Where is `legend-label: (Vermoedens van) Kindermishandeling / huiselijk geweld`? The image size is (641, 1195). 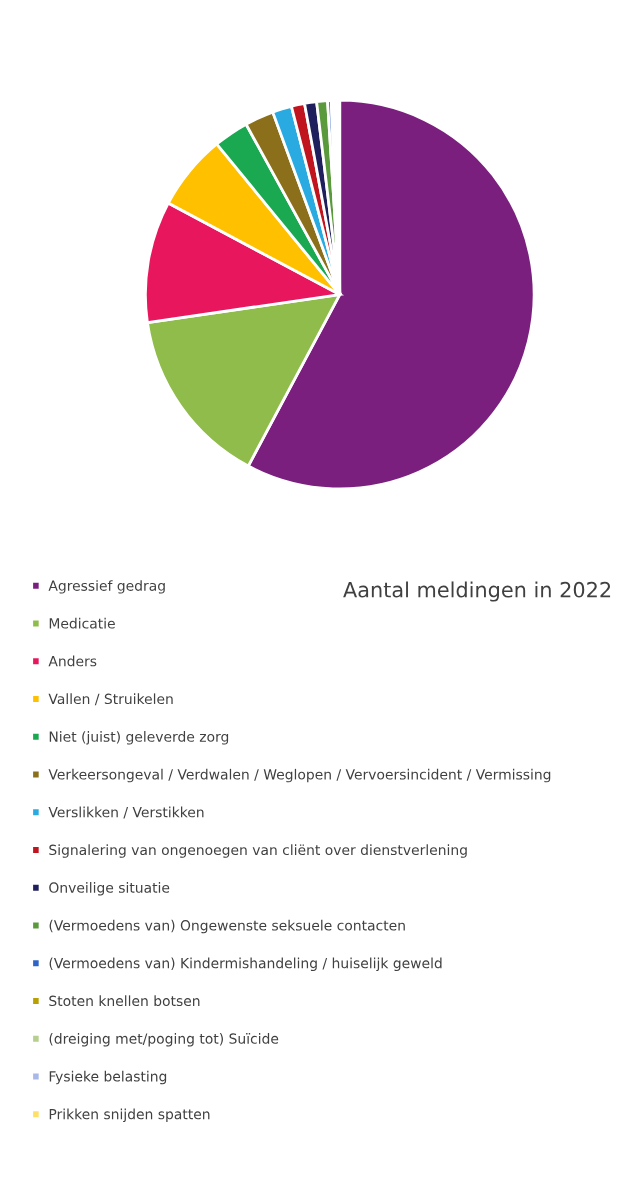 legend-label: (Vermoedens van) Kindermishandeling / huiselijk geweld is located at coordinates (245, 964).